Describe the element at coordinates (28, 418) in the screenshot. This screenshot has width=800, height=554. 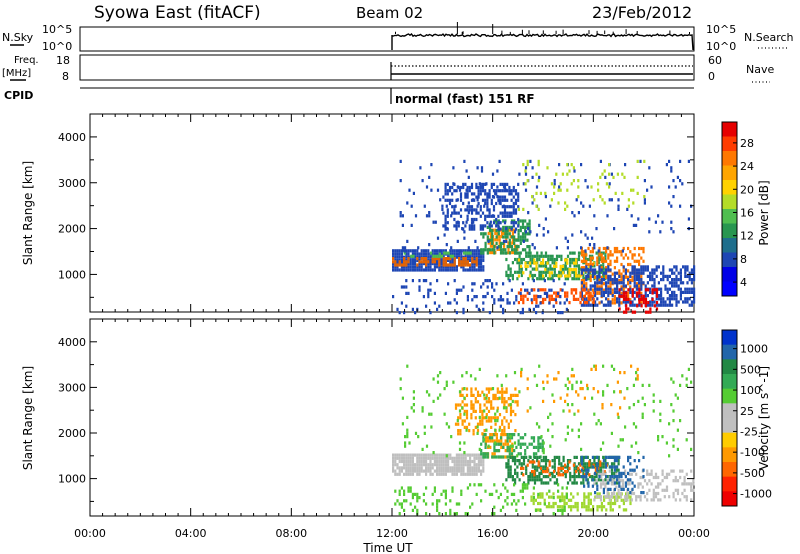
I see `velocity-ylabel: Slant Range [km]` at that location.